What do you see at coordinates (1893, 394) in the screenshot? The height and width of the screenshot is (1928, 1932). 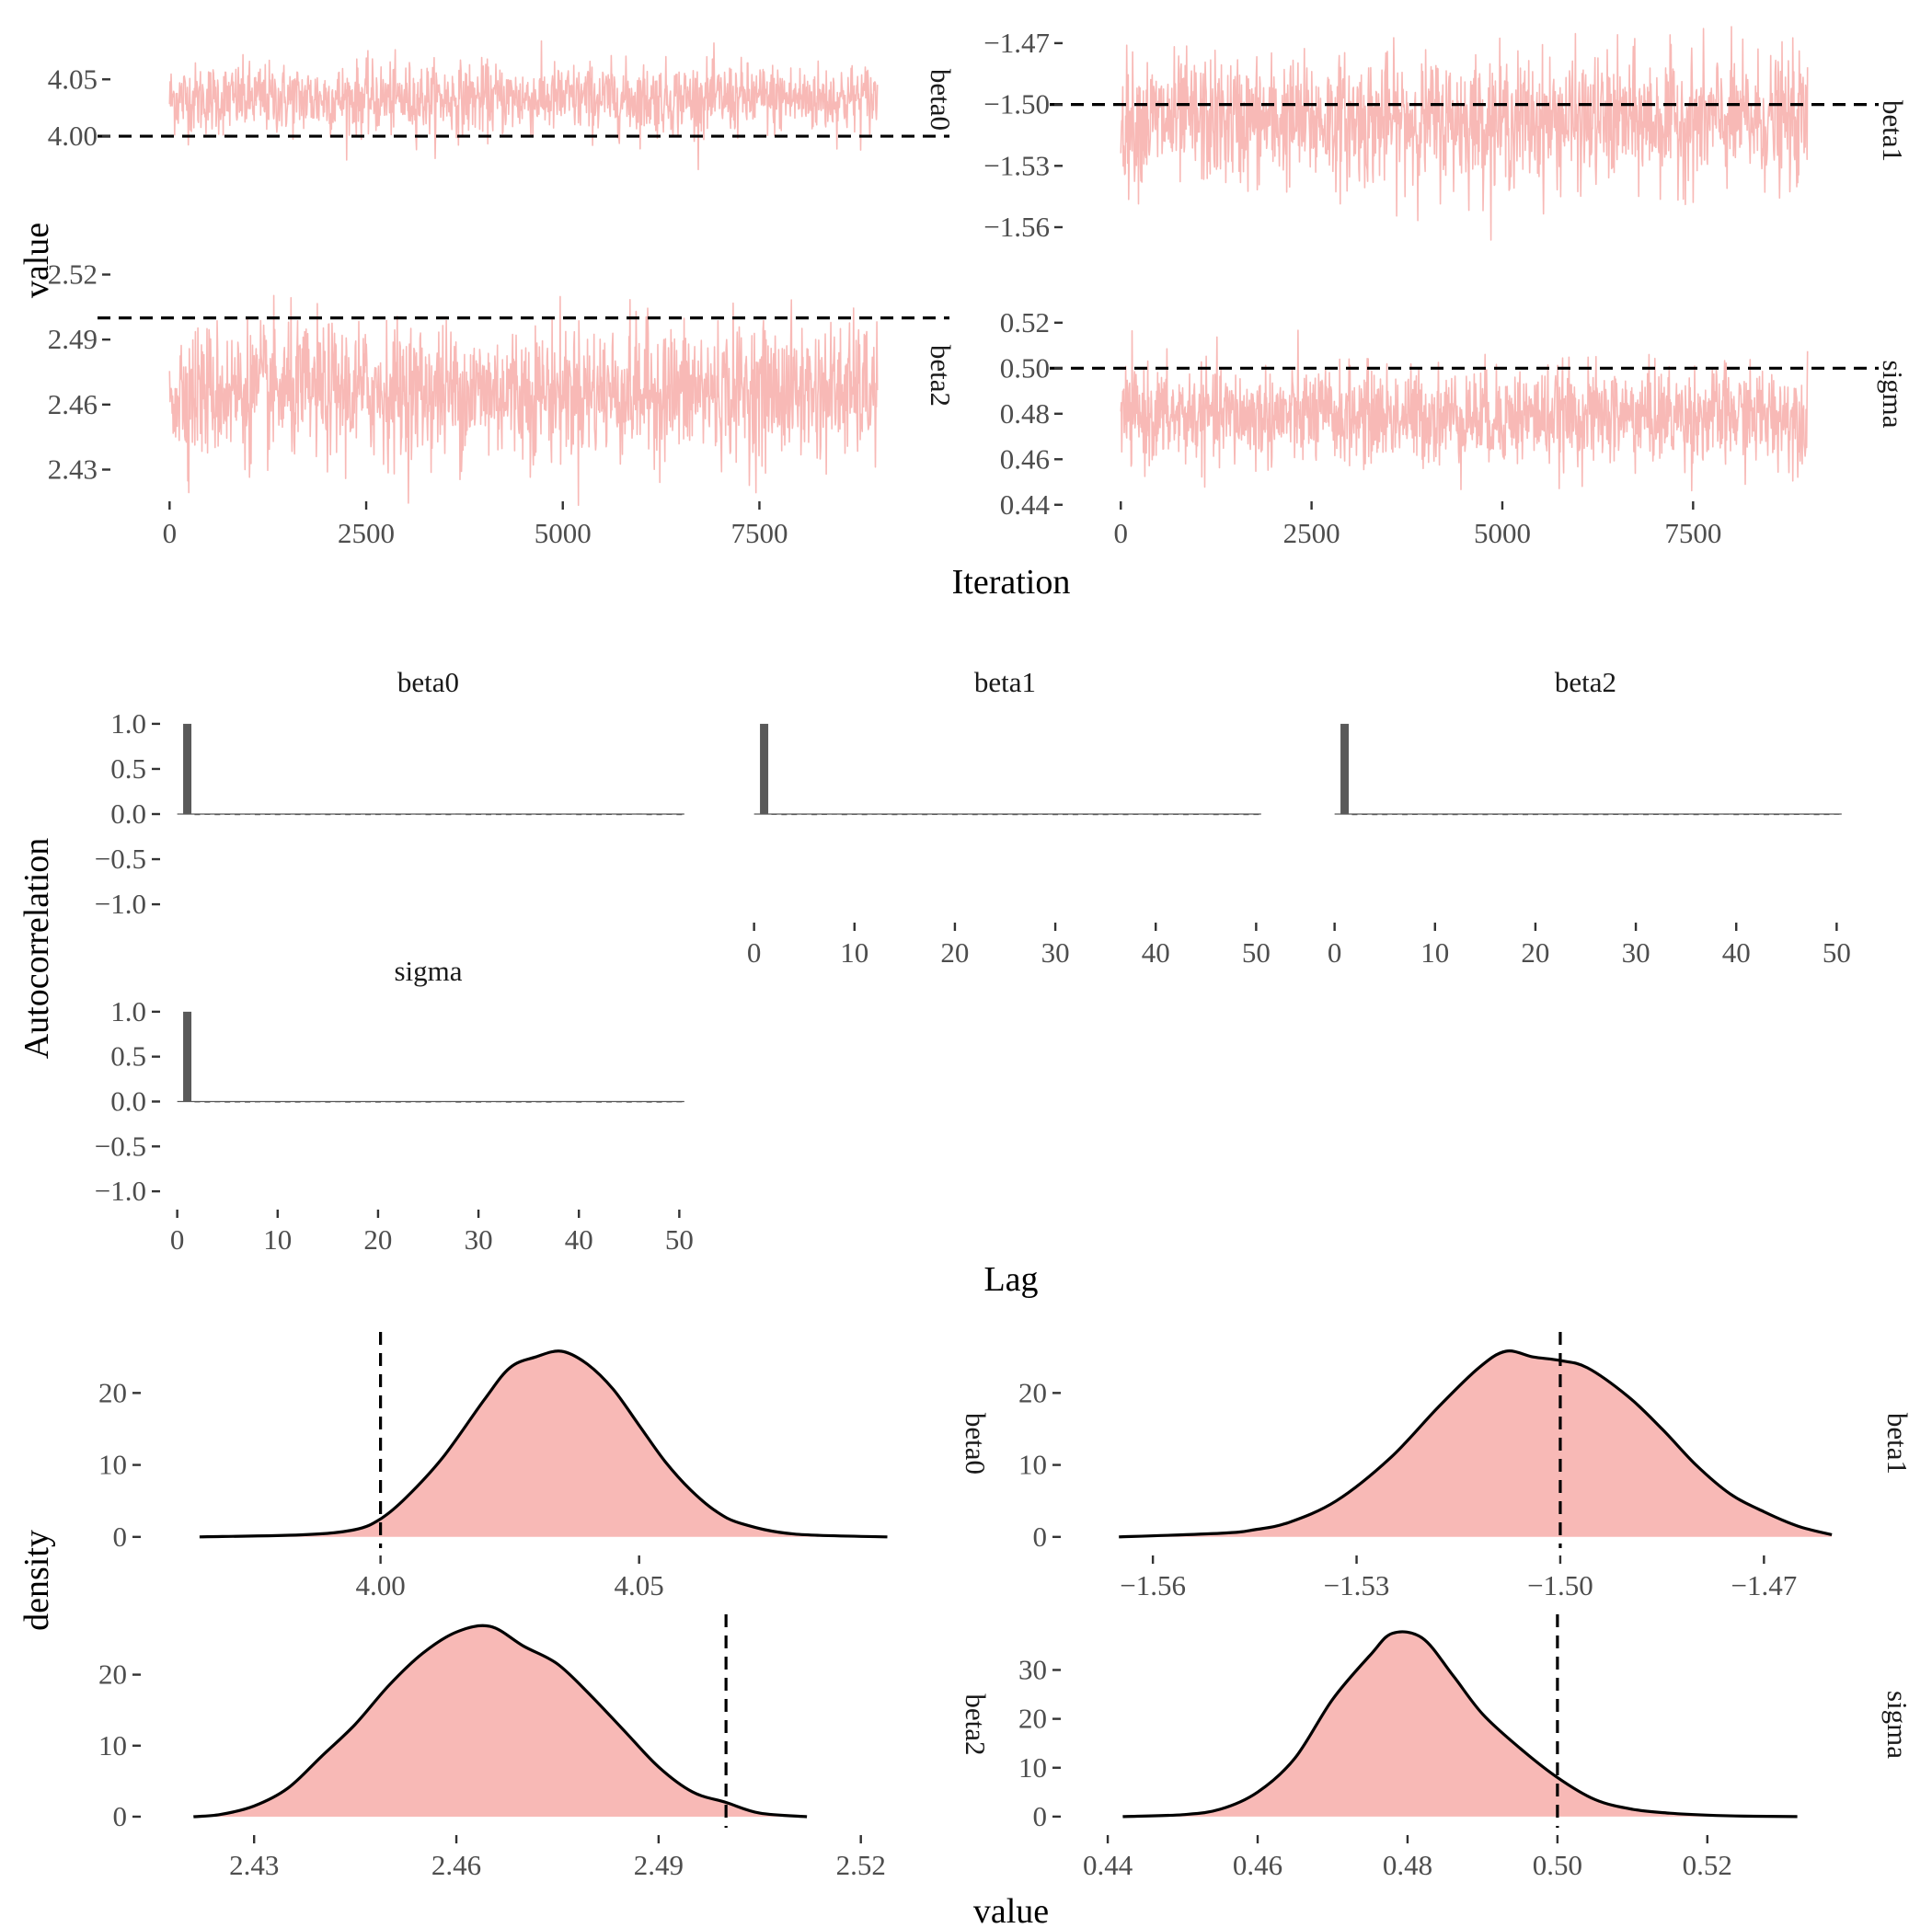 I see `strip-label-sigma: sigma` at bounding box center [1893, 394].